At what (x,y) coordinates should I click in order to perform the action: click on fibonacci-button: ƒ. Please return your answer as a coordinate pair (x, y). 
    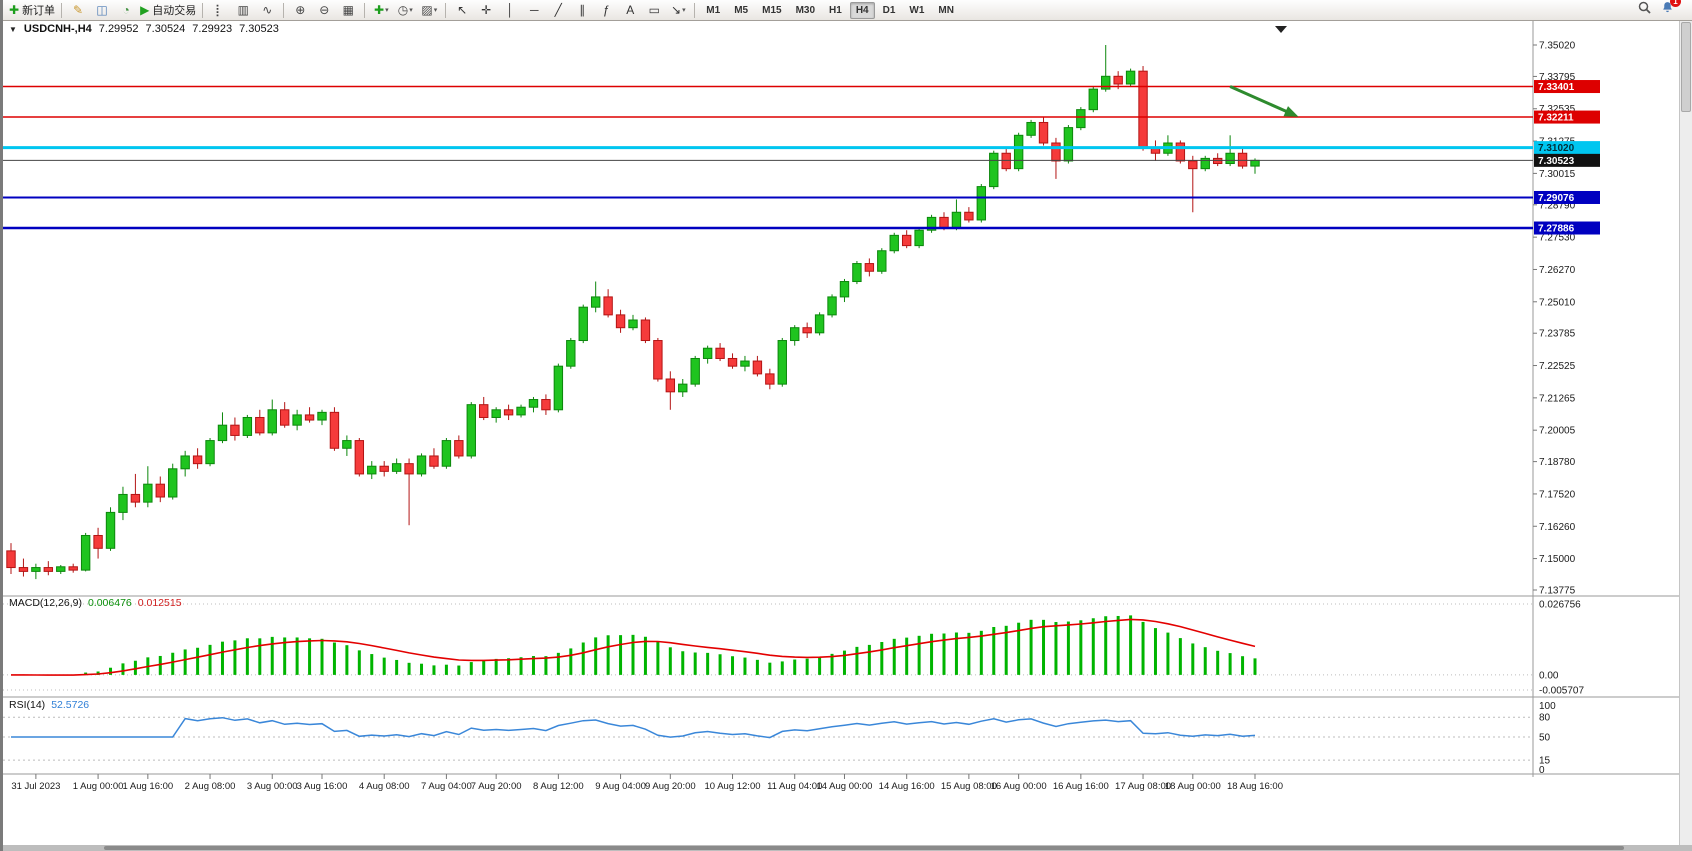
    Looking at the image, I should click on (606, 10).